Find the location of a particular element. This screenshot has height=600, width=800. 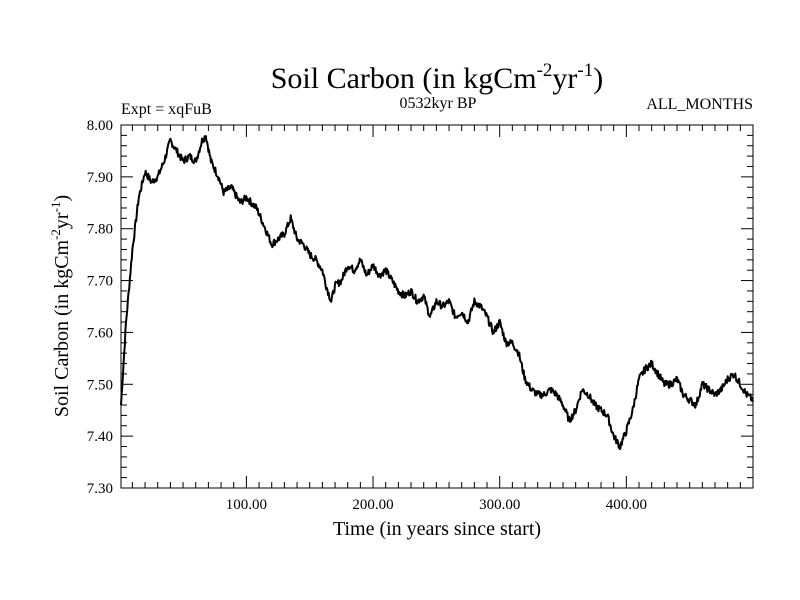

y-tick-label: 7.80 is located at coordinates (100, 230).